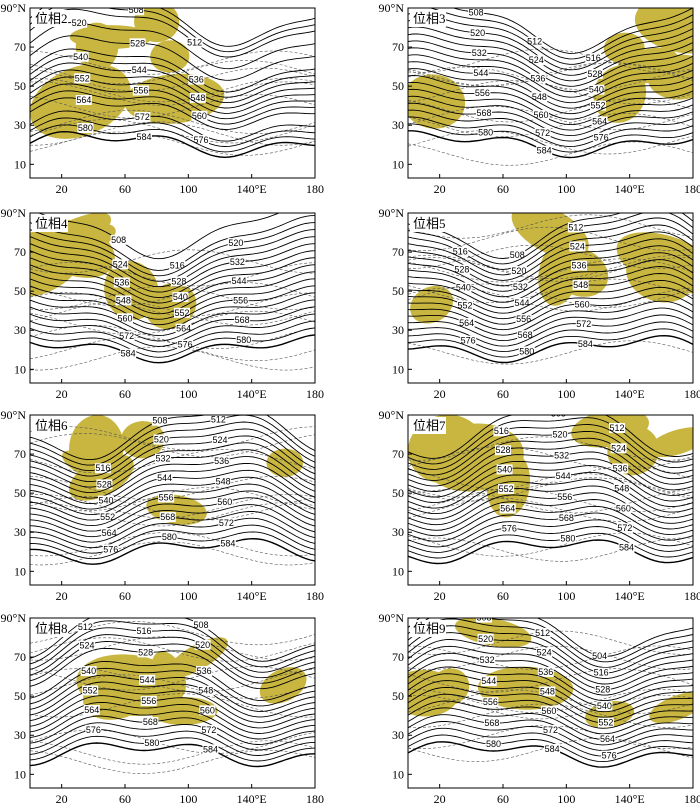 The width and height of the screenshot is (700, 810). Describe the element at coordinates (429, 223) in the screenshot. I see `panel-label: 位相5` at that location.